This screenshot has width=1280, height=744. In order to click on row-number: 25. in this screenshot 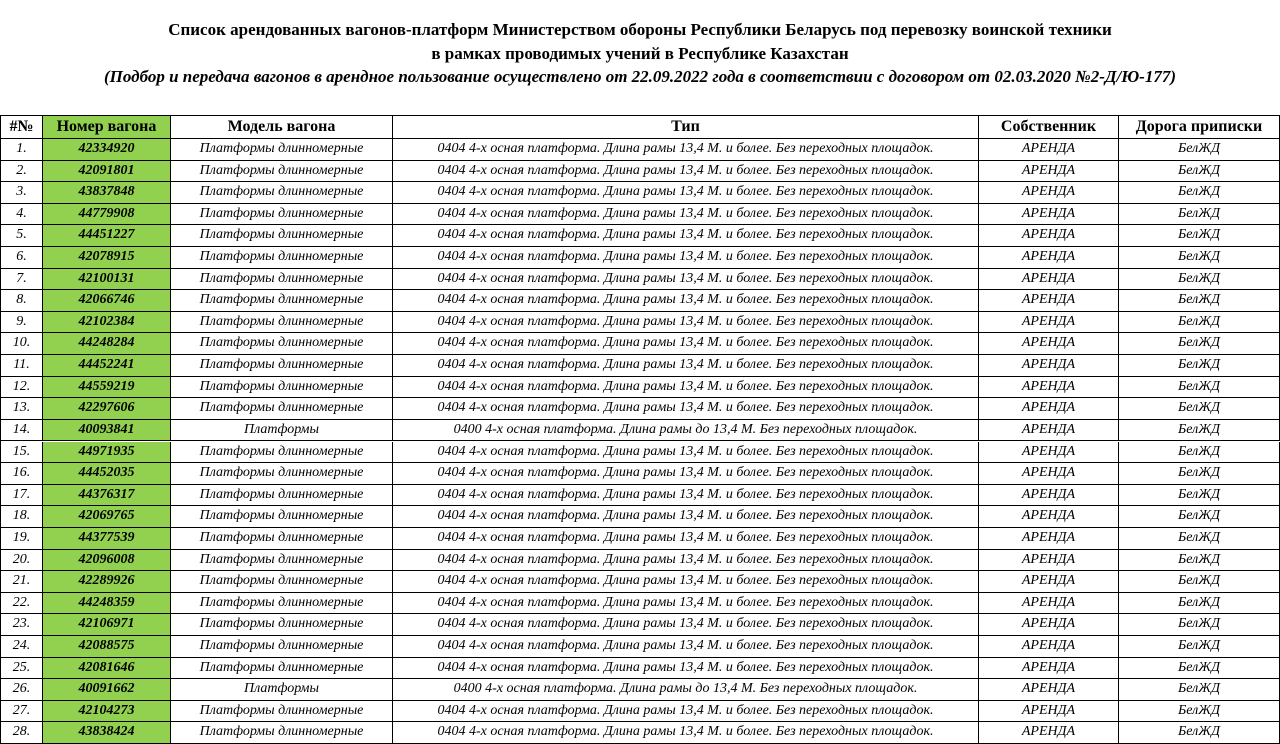, I will do `click(22, 668)`.